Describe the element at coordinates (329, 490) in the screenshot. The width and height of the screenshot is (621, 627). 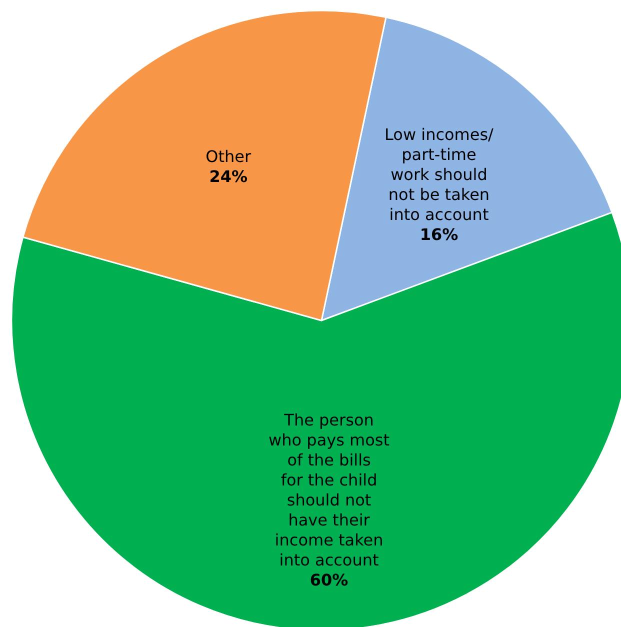
I see `slice-label: The person who pays most of the bills for the child should not have their income taken into account` at that location.